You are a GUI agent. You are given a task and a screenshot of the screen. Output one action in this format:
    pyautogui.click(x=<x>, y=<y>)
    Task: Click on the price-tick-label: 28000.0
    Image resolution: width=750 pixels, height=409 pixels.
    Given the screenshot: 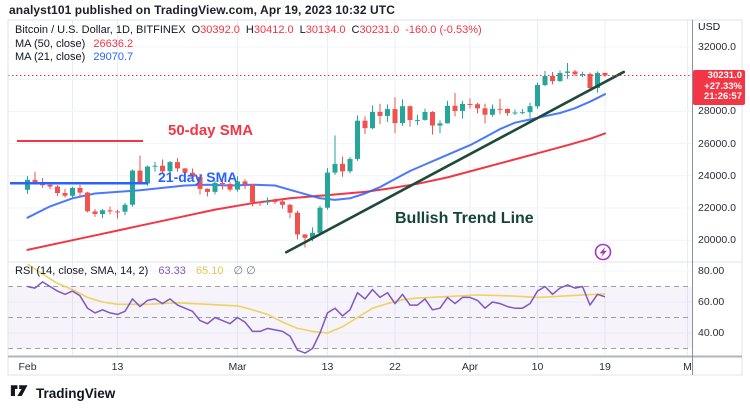 What is the action you would take?
    pyautogui.click(x=717, y=111)
    